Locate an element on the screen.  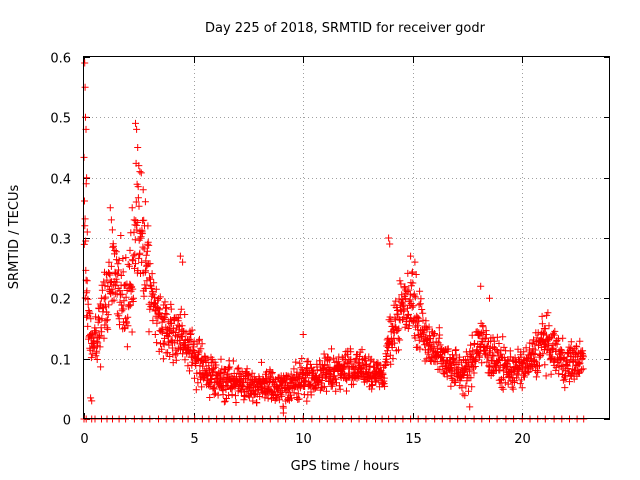
x-tick-label: 10 is located at coordinates (303, 439).